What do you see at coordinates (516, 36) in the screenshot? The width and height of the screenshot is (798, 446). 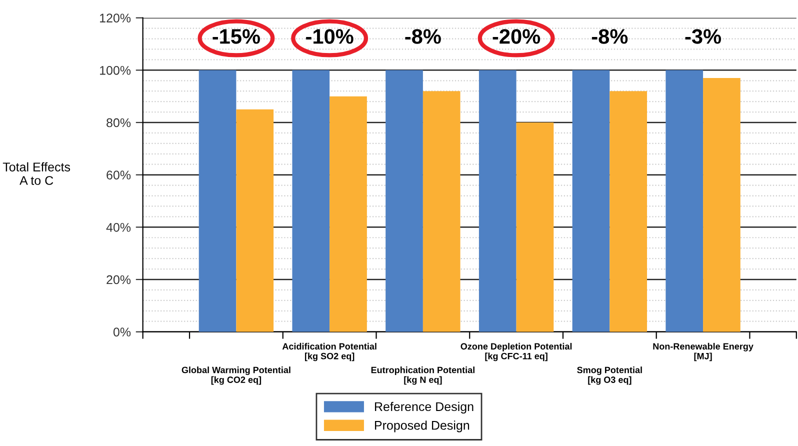 I see `annotation: -20%` at bounding box center [516, 36].